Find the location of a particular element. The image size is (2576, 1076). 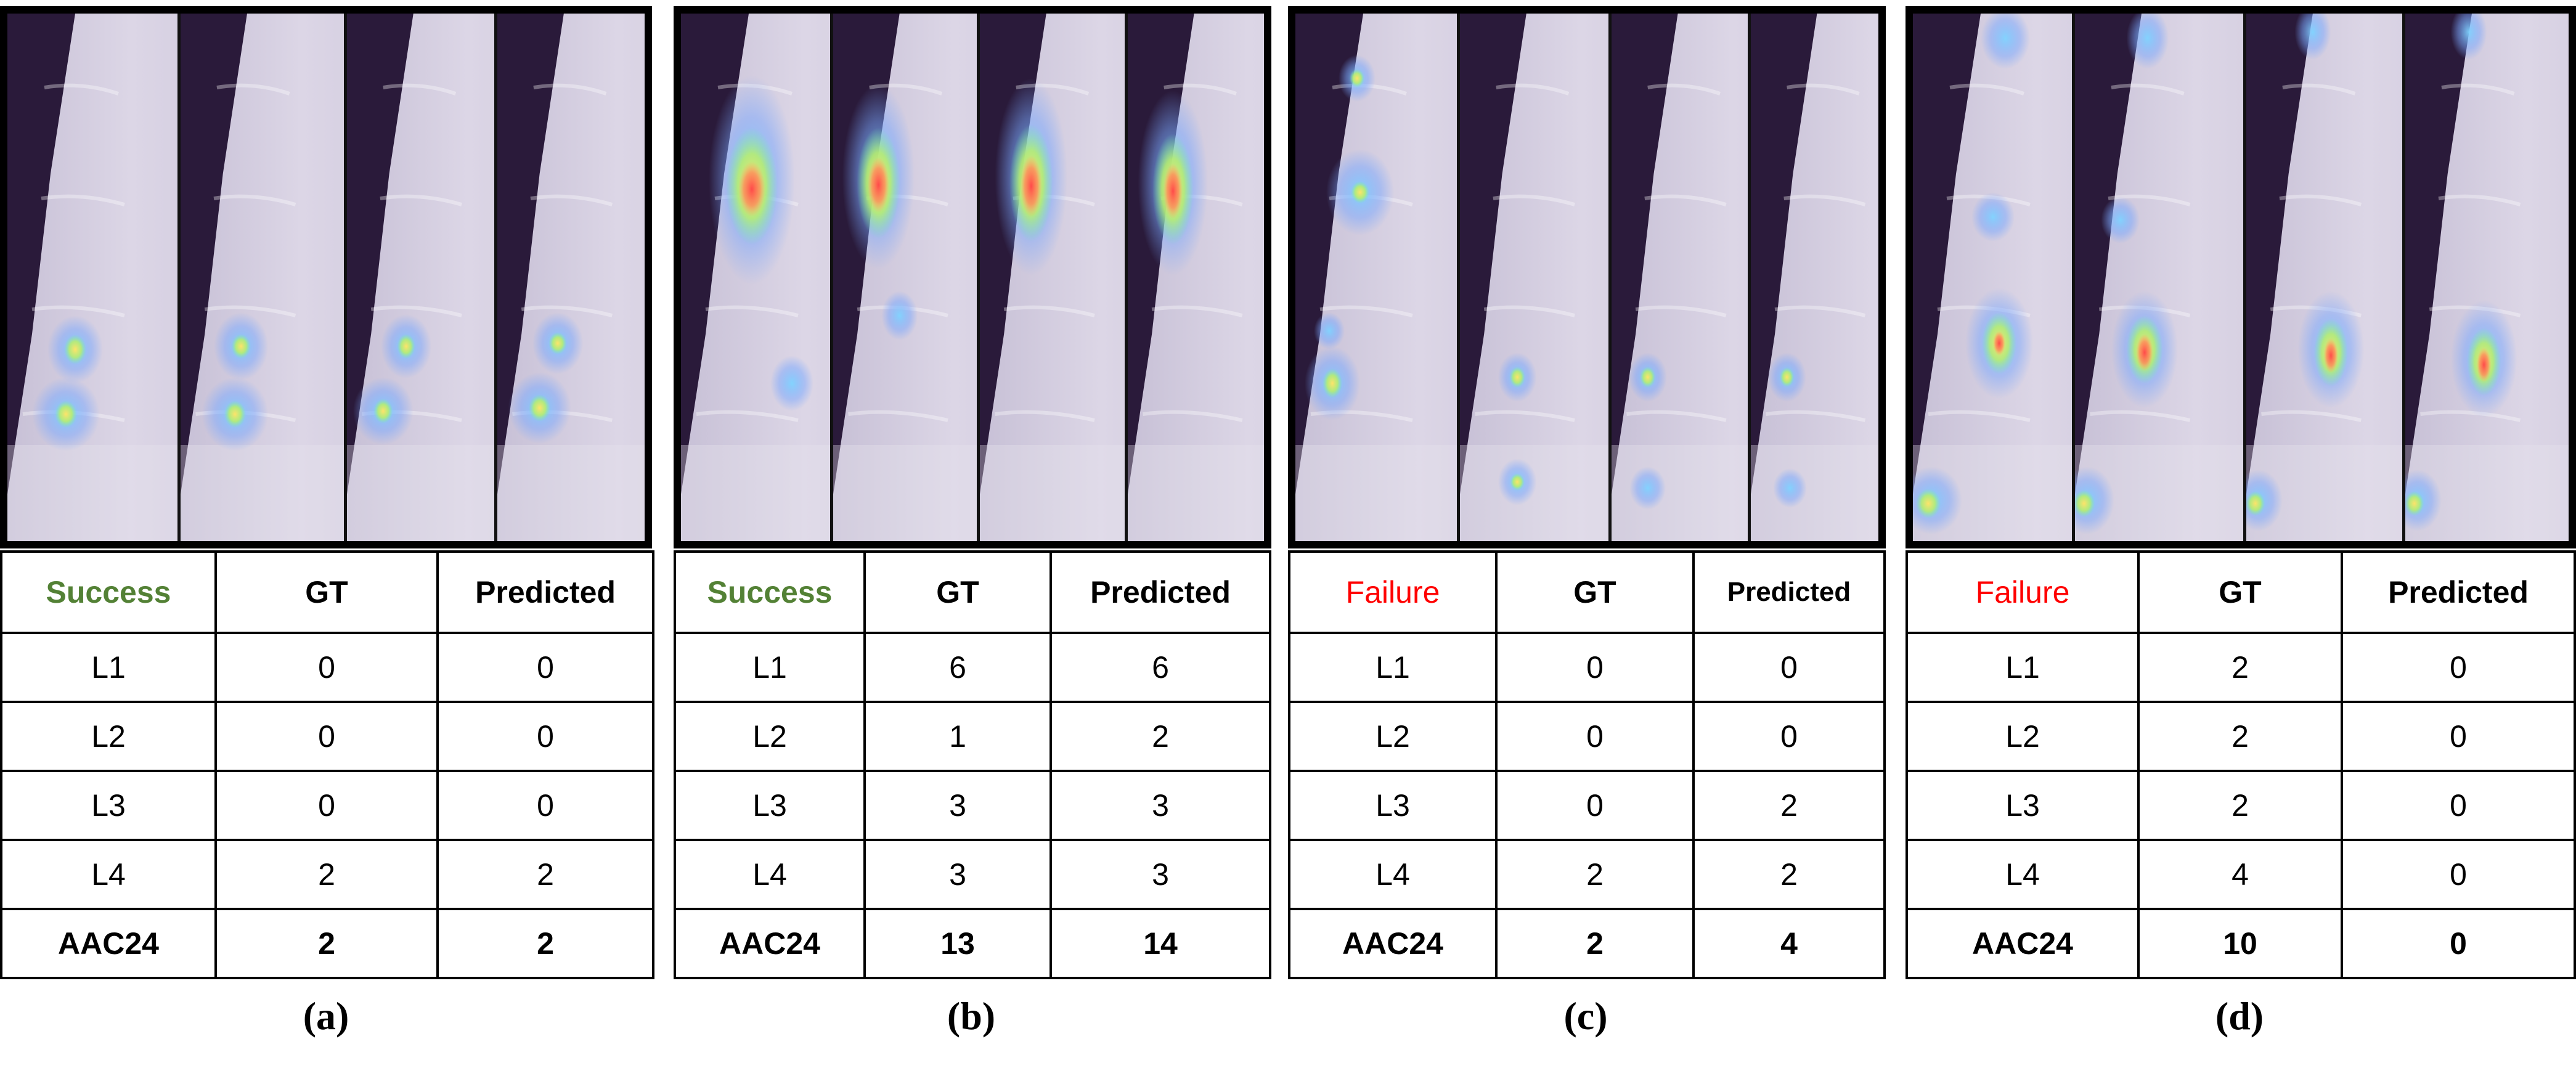

table-row: L4 4 0 is located at coordinates (2241, 874).